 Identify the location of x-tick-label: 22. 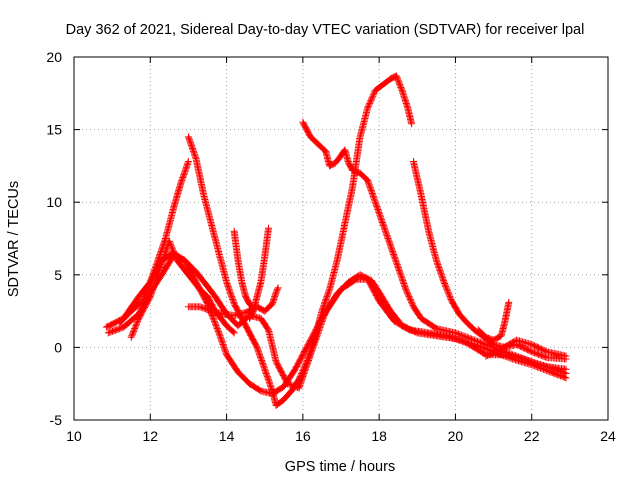
(532, 436).